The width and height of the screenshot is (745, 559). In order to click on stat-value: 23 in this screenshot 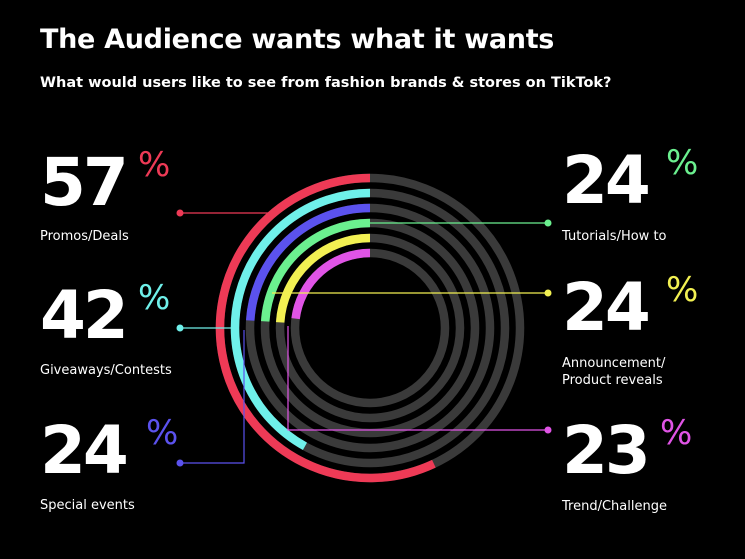, I will do `click(606, 450)`.